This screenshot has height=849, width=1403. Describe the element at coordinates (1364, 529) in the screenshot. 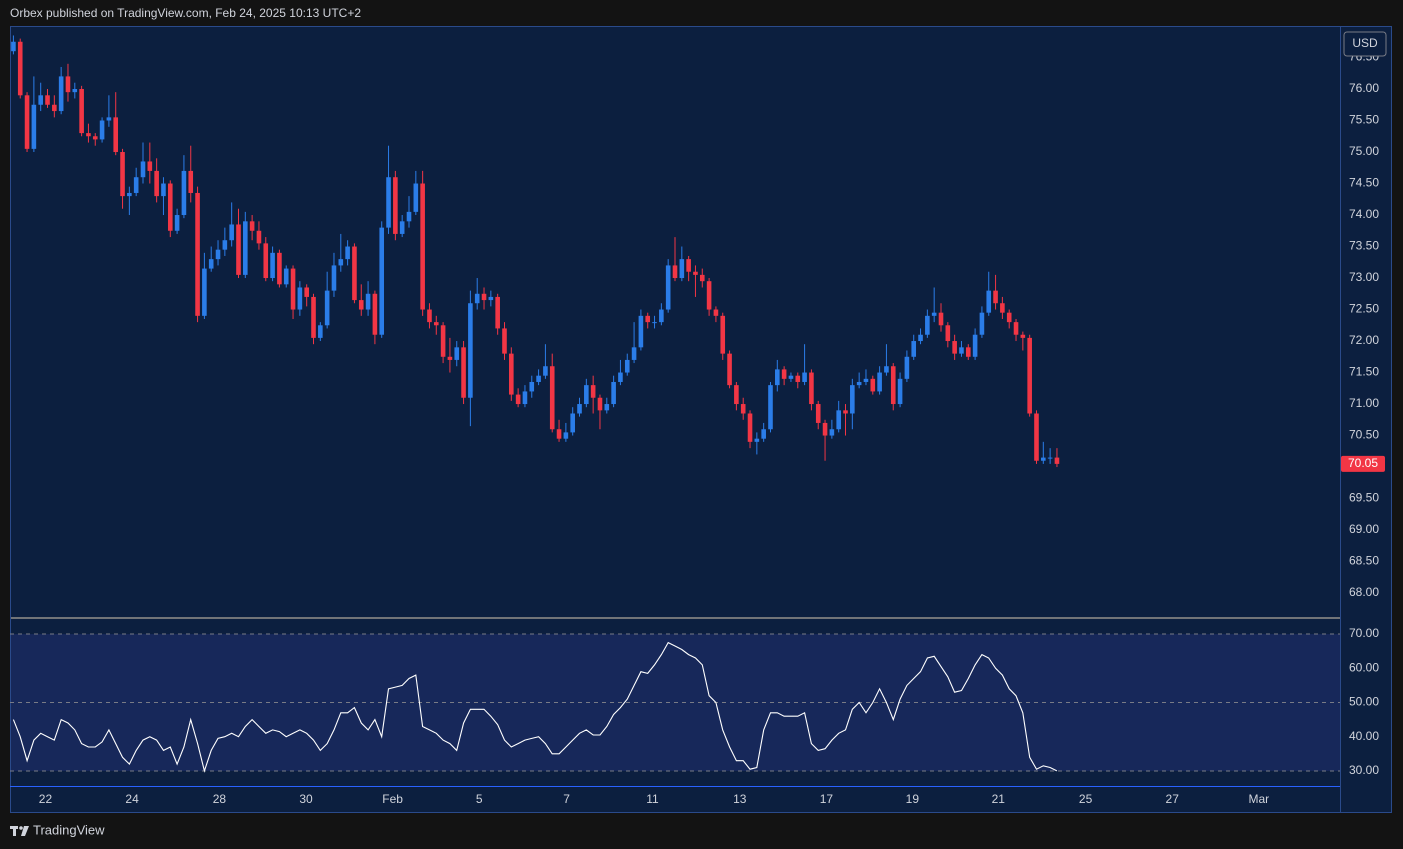

I see `y-tick-label: 69.00` at that location.